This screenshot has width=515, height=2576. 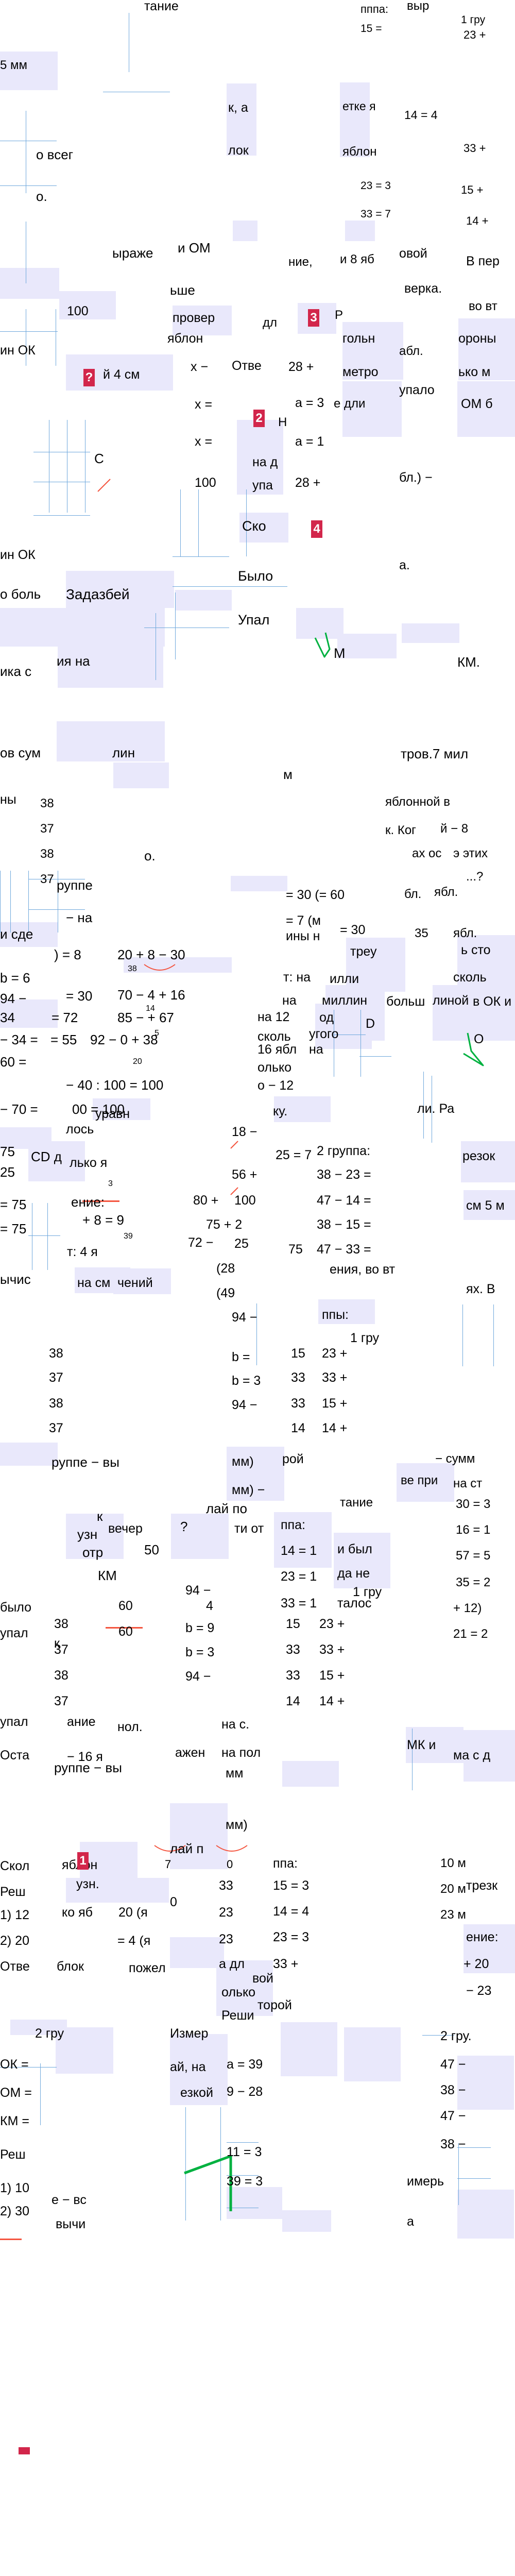 I want to click on text-fragment: упало, so click(x=417, y=390).